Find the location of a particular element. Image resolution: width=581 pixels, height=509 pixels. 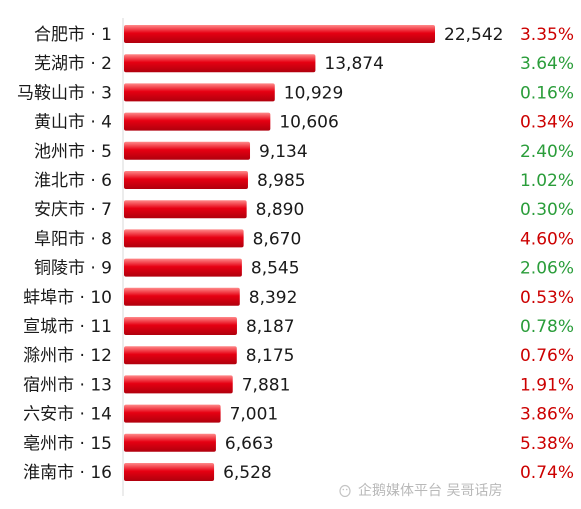

penguin-logo-icon is located at coordinates (345, 490).